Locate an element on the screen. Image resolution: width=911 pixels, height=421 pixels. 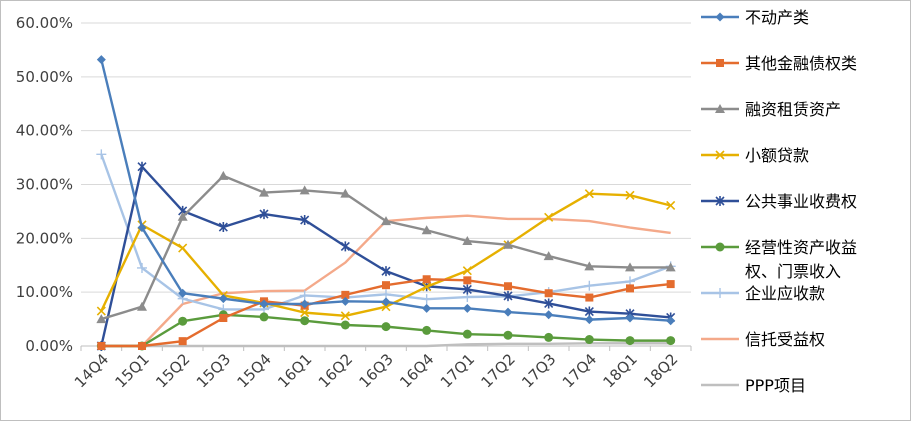
y-tick-label: 50.00% is located at coordinates (44, 77).